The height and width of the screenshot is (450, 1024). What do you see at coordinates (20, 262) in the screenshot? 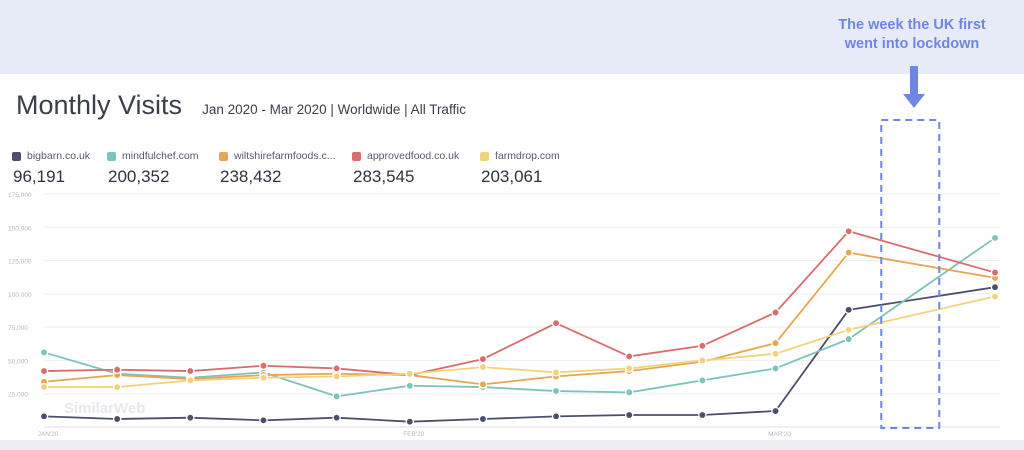
I see `y-tick-label: 125,000` at bounding box center [20, 262].